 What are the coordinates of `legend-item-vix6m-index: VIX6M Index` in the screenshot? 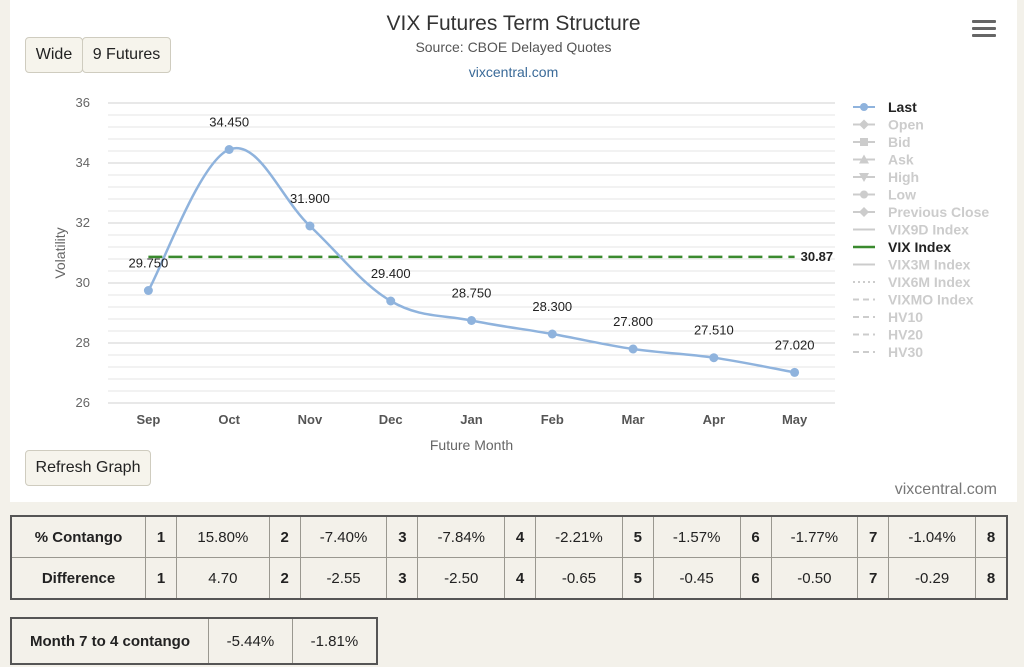 It's located at (929, 282).